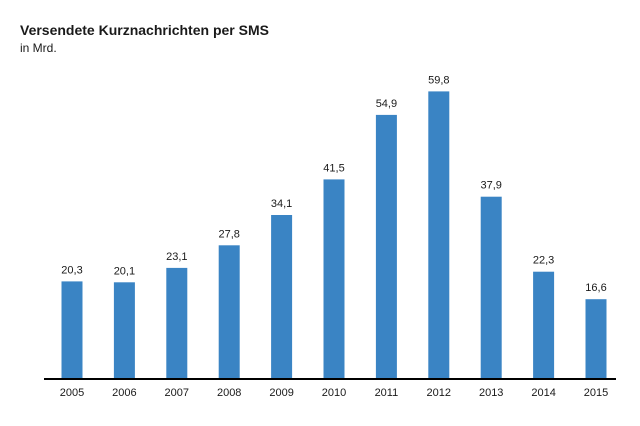  What do you see at coordinates (71, 270) in the screenshot?
I see `value-label-2005: 20,3` at bounding box center [71, 270].